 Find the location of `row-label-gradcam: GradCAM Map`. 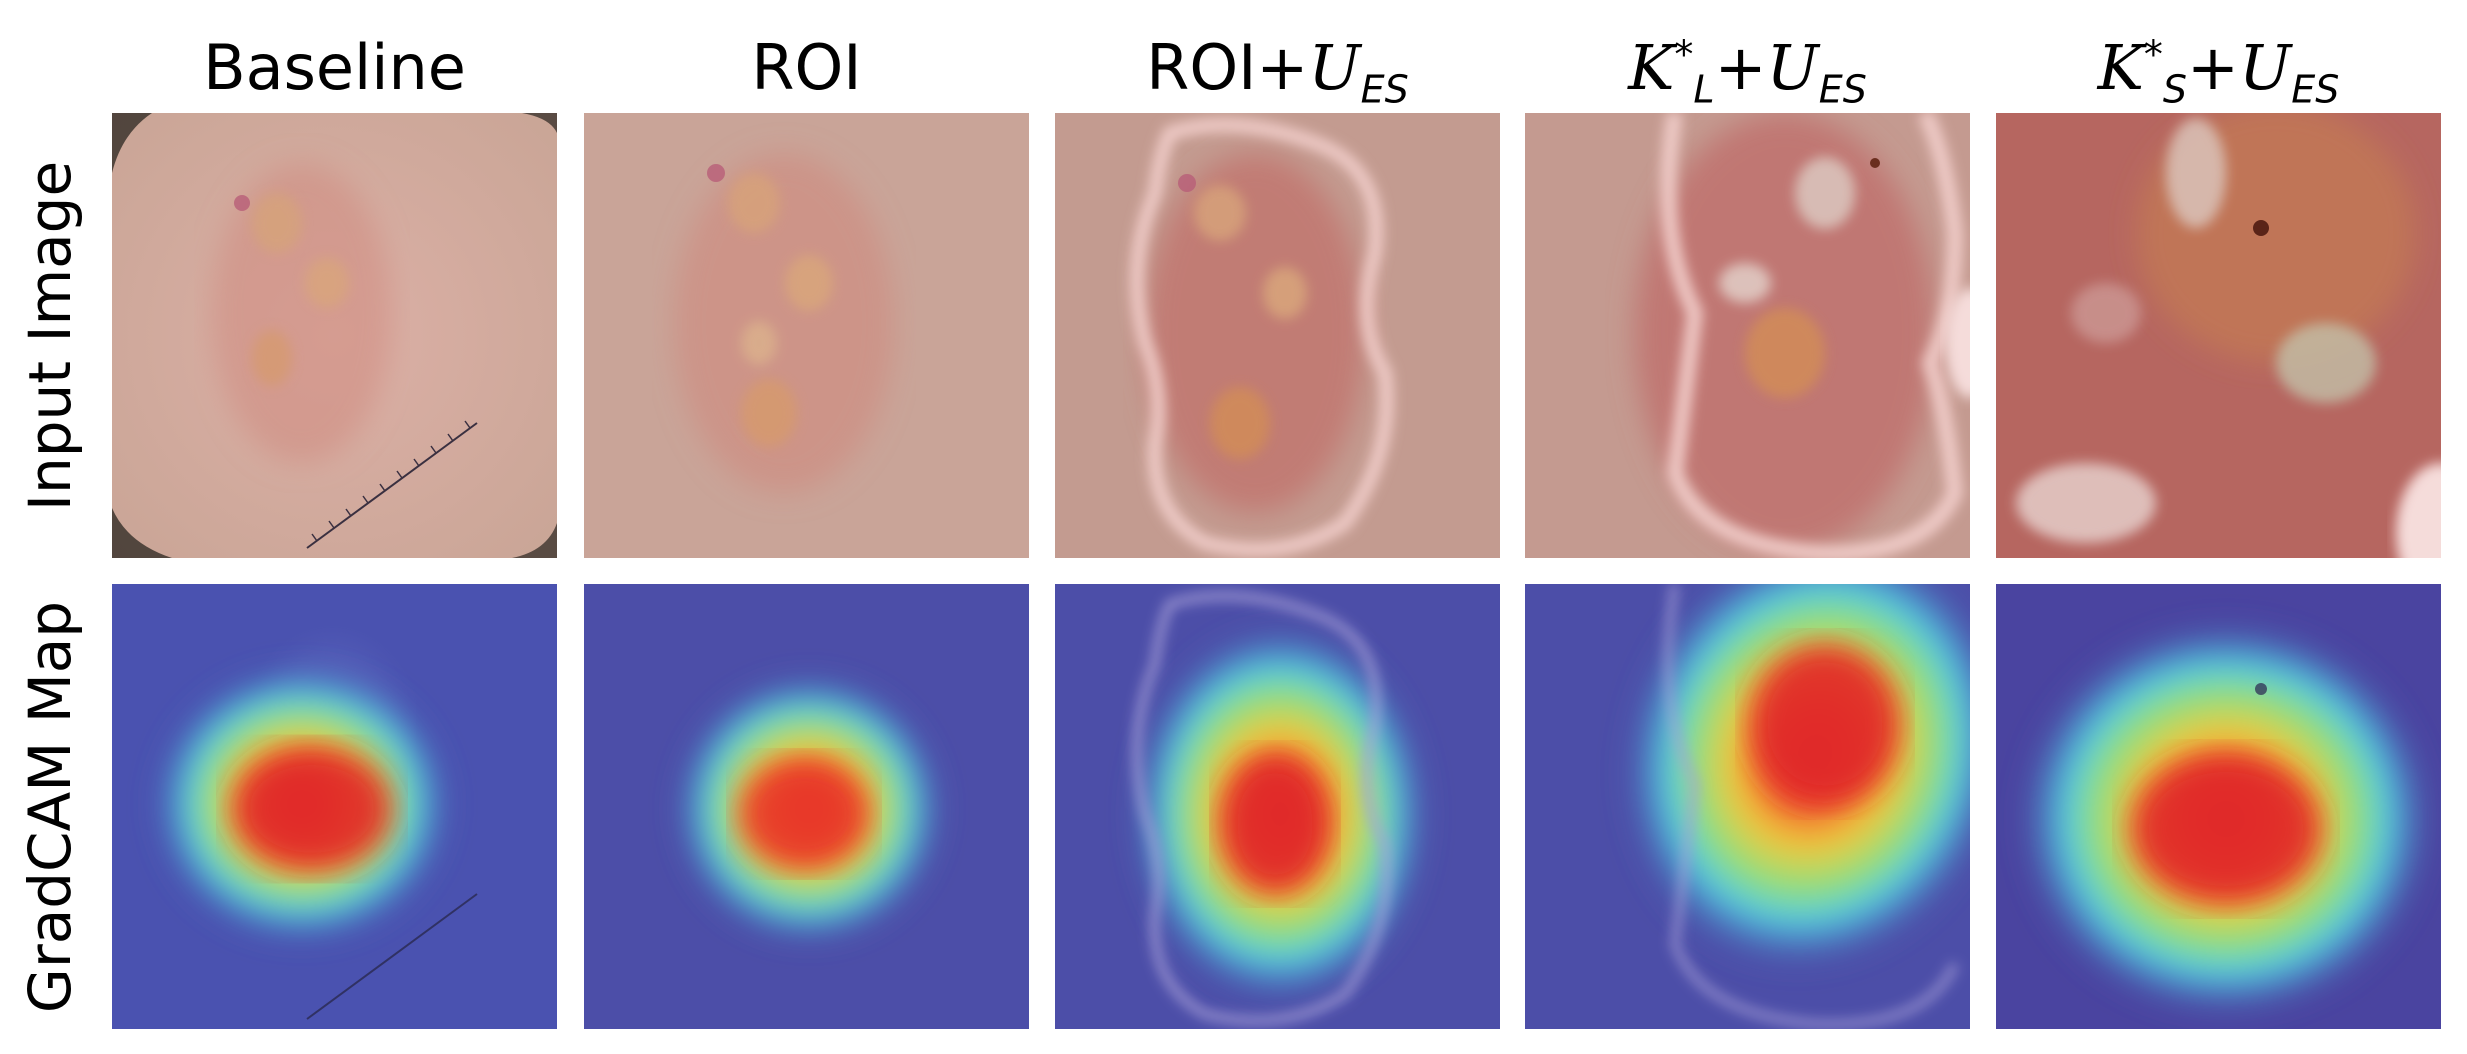

row-label-gradcam: GradCAM Map is located at coordinates (50, 806).